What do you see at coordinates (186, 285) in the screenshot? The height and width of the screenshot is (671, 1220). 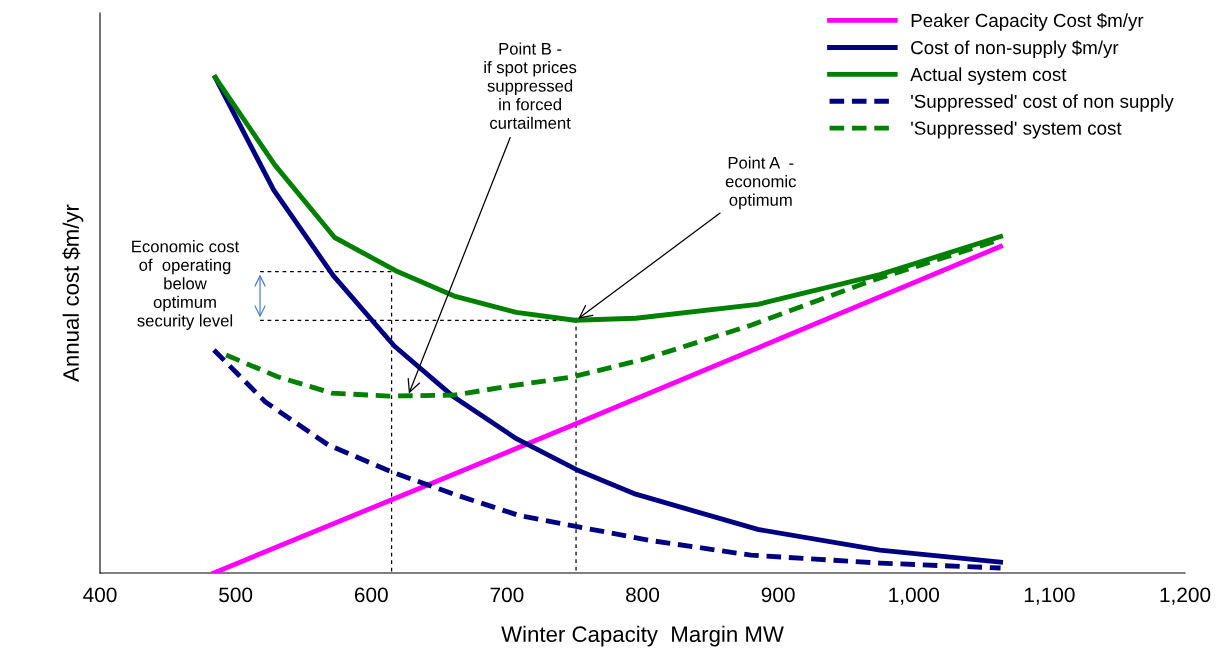 I see `annotation: Economic cost of operating below optimum security level` at bounding box center [186, 285].